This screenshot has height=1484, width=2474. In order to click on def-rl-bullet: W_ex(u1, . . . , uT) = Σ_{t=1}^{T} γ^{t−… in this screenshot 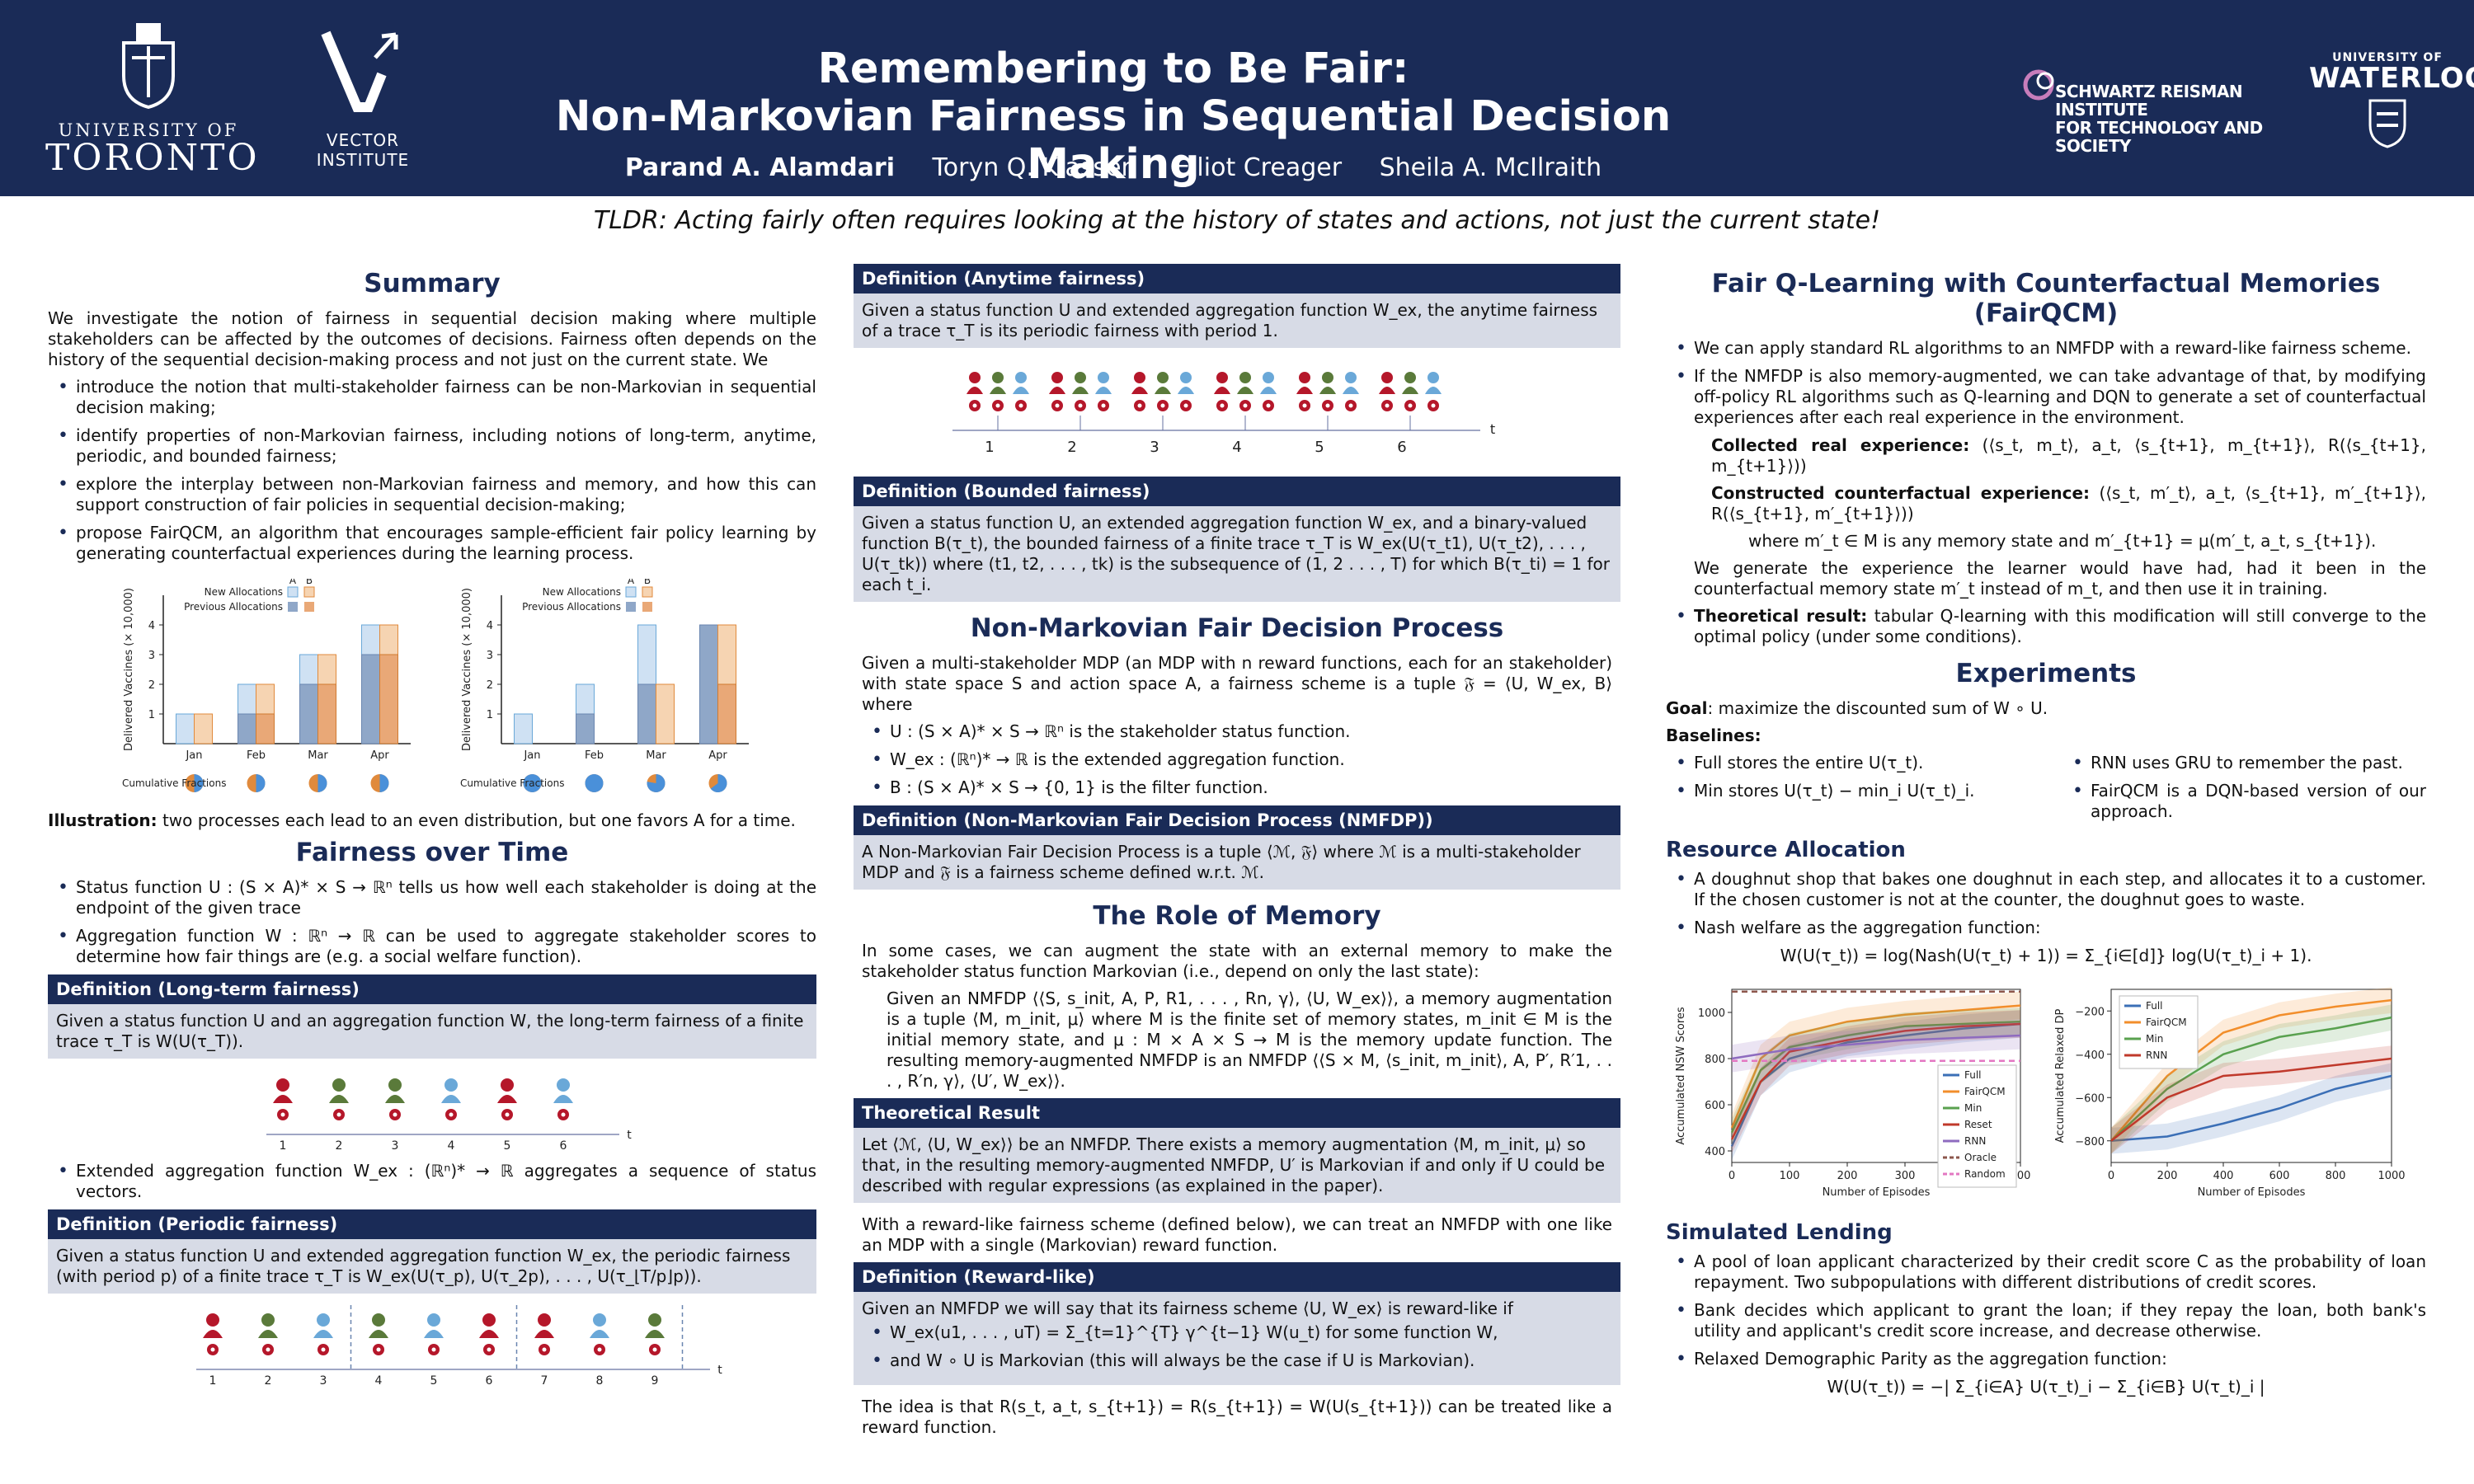, I will do `click(1237, 1332)`.